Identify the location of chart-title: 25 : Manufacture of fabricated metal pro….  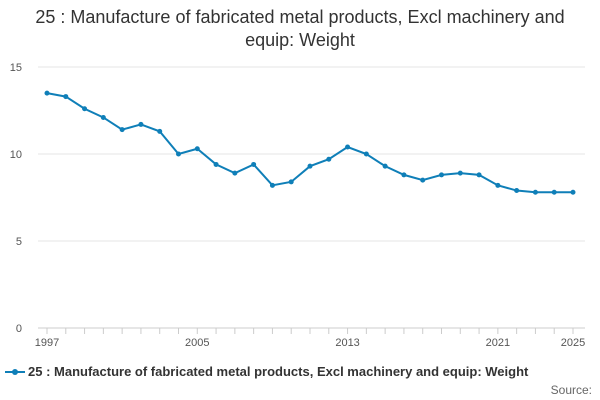
(300, 28).